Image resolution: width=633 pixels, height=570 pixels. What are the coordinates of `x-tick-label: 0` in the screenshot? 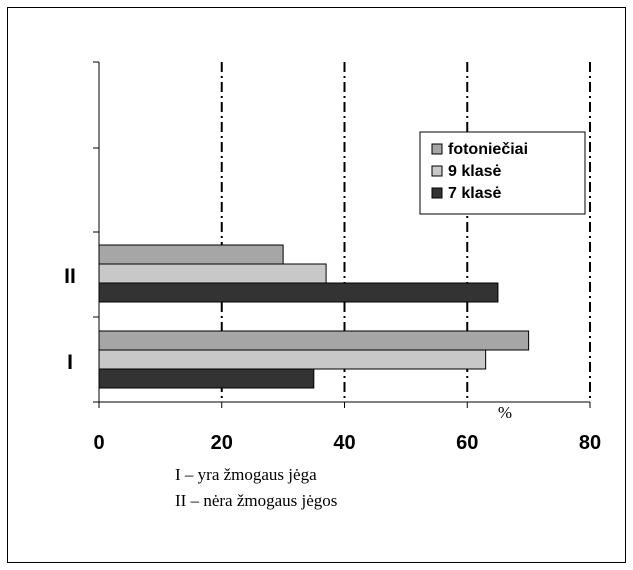 It's located at (98, 443).